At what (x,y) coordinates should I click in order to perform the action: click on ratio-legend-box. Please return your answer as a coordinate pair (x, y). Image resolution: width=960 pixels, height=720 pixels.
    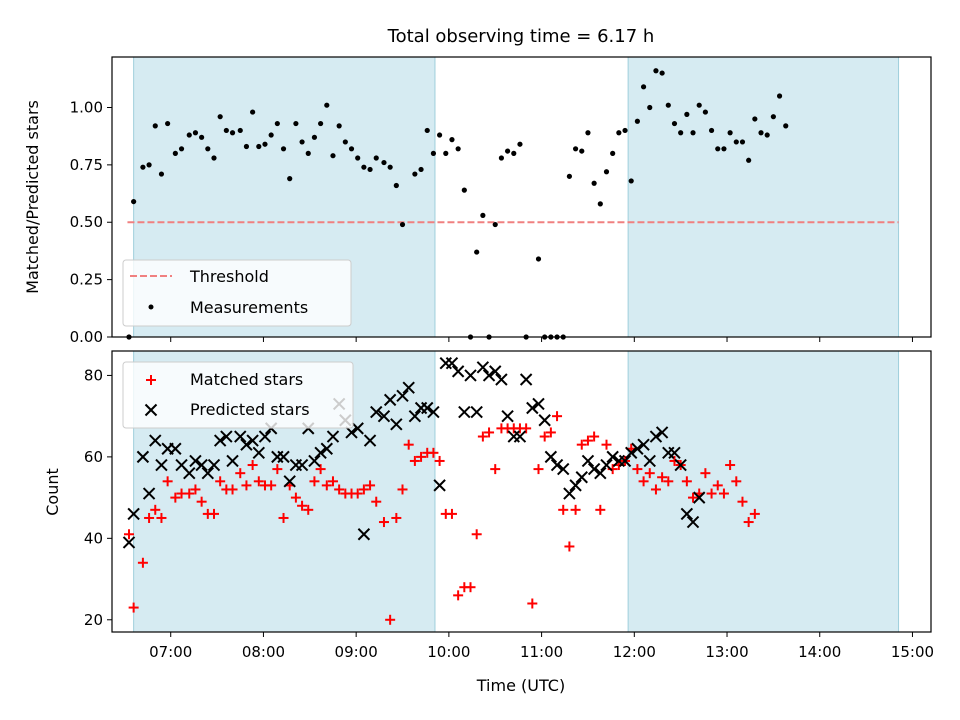
    Looking at the image, I should click on (237, 293).